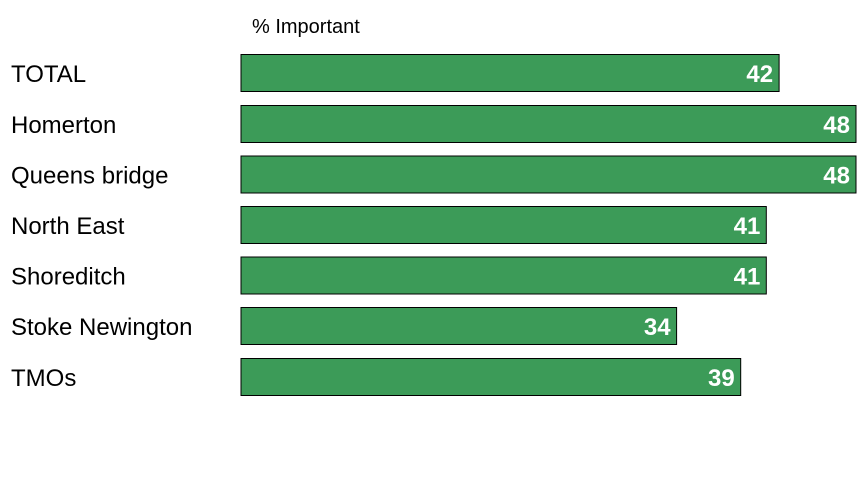  What do you see at coordinates (548, 124) in the screenshot?
I see `bar-homerton` at bounding box center [548, 124].